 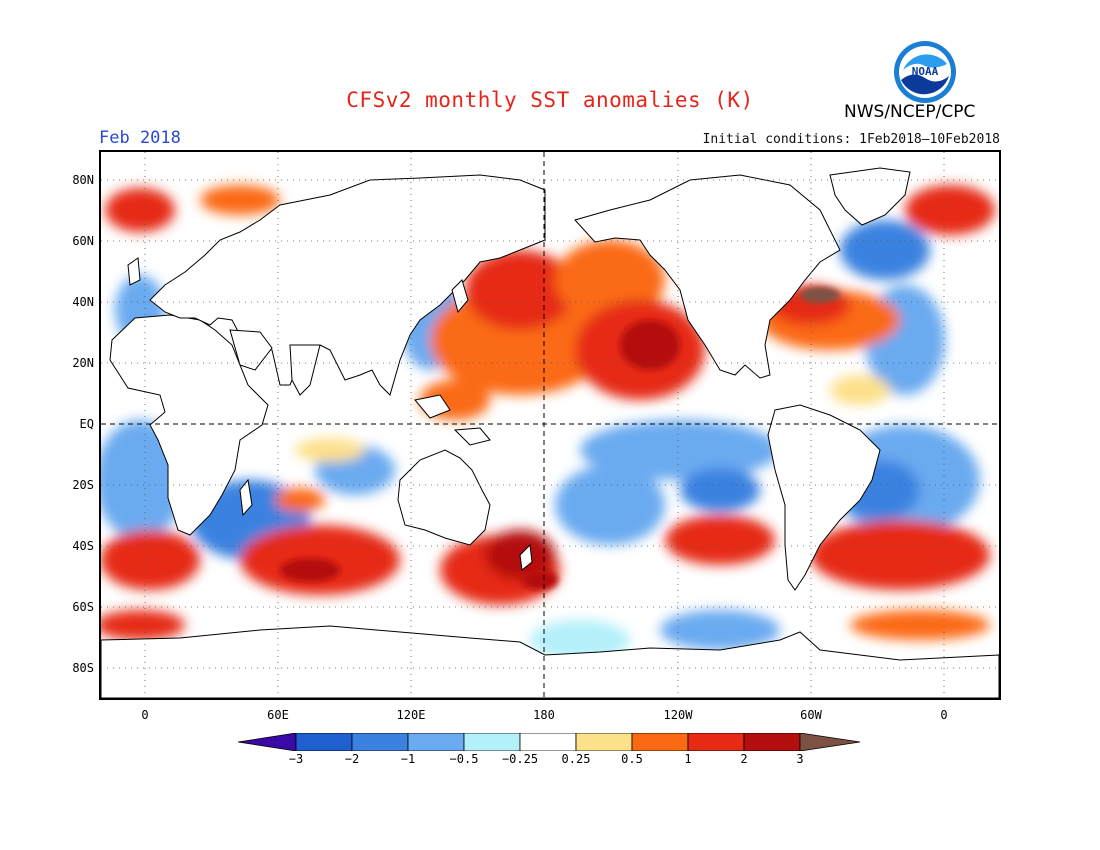 What do you see at coordinates (296, 759) in the screenshot?
I see `colorbar-label-minus-3: −3` at bounding box center [296, 759].